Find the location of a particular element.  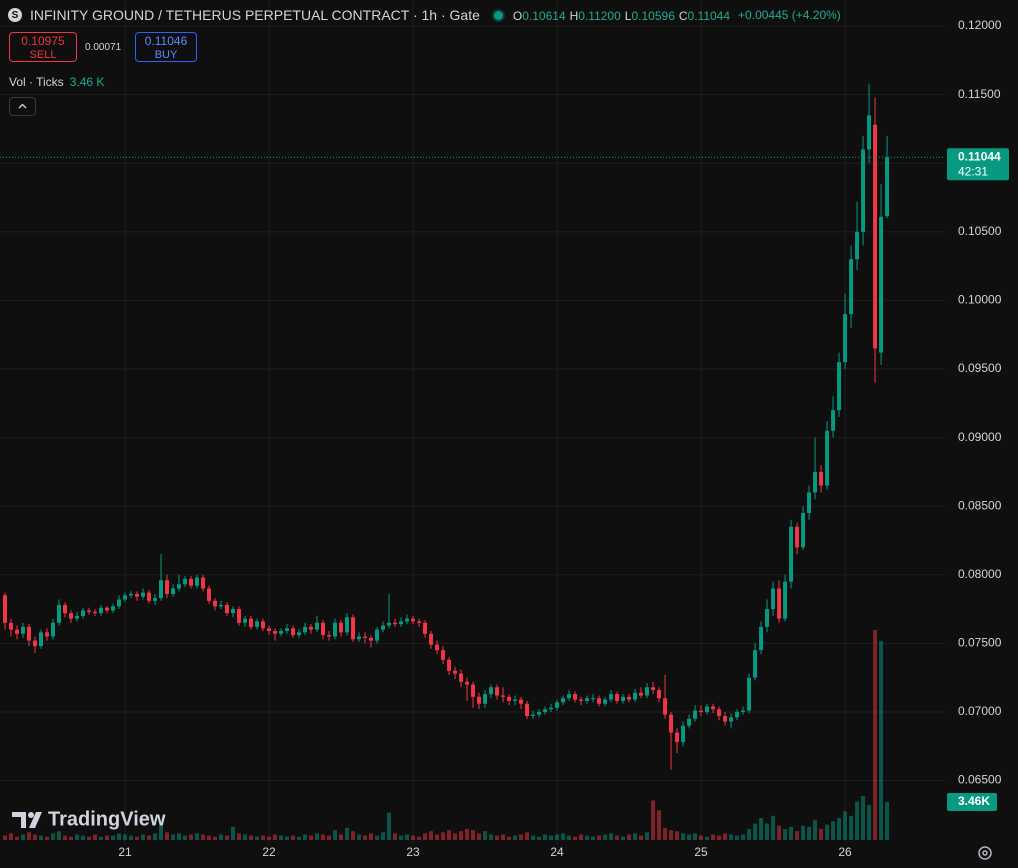

chevron is located at coordinates (22, 106).